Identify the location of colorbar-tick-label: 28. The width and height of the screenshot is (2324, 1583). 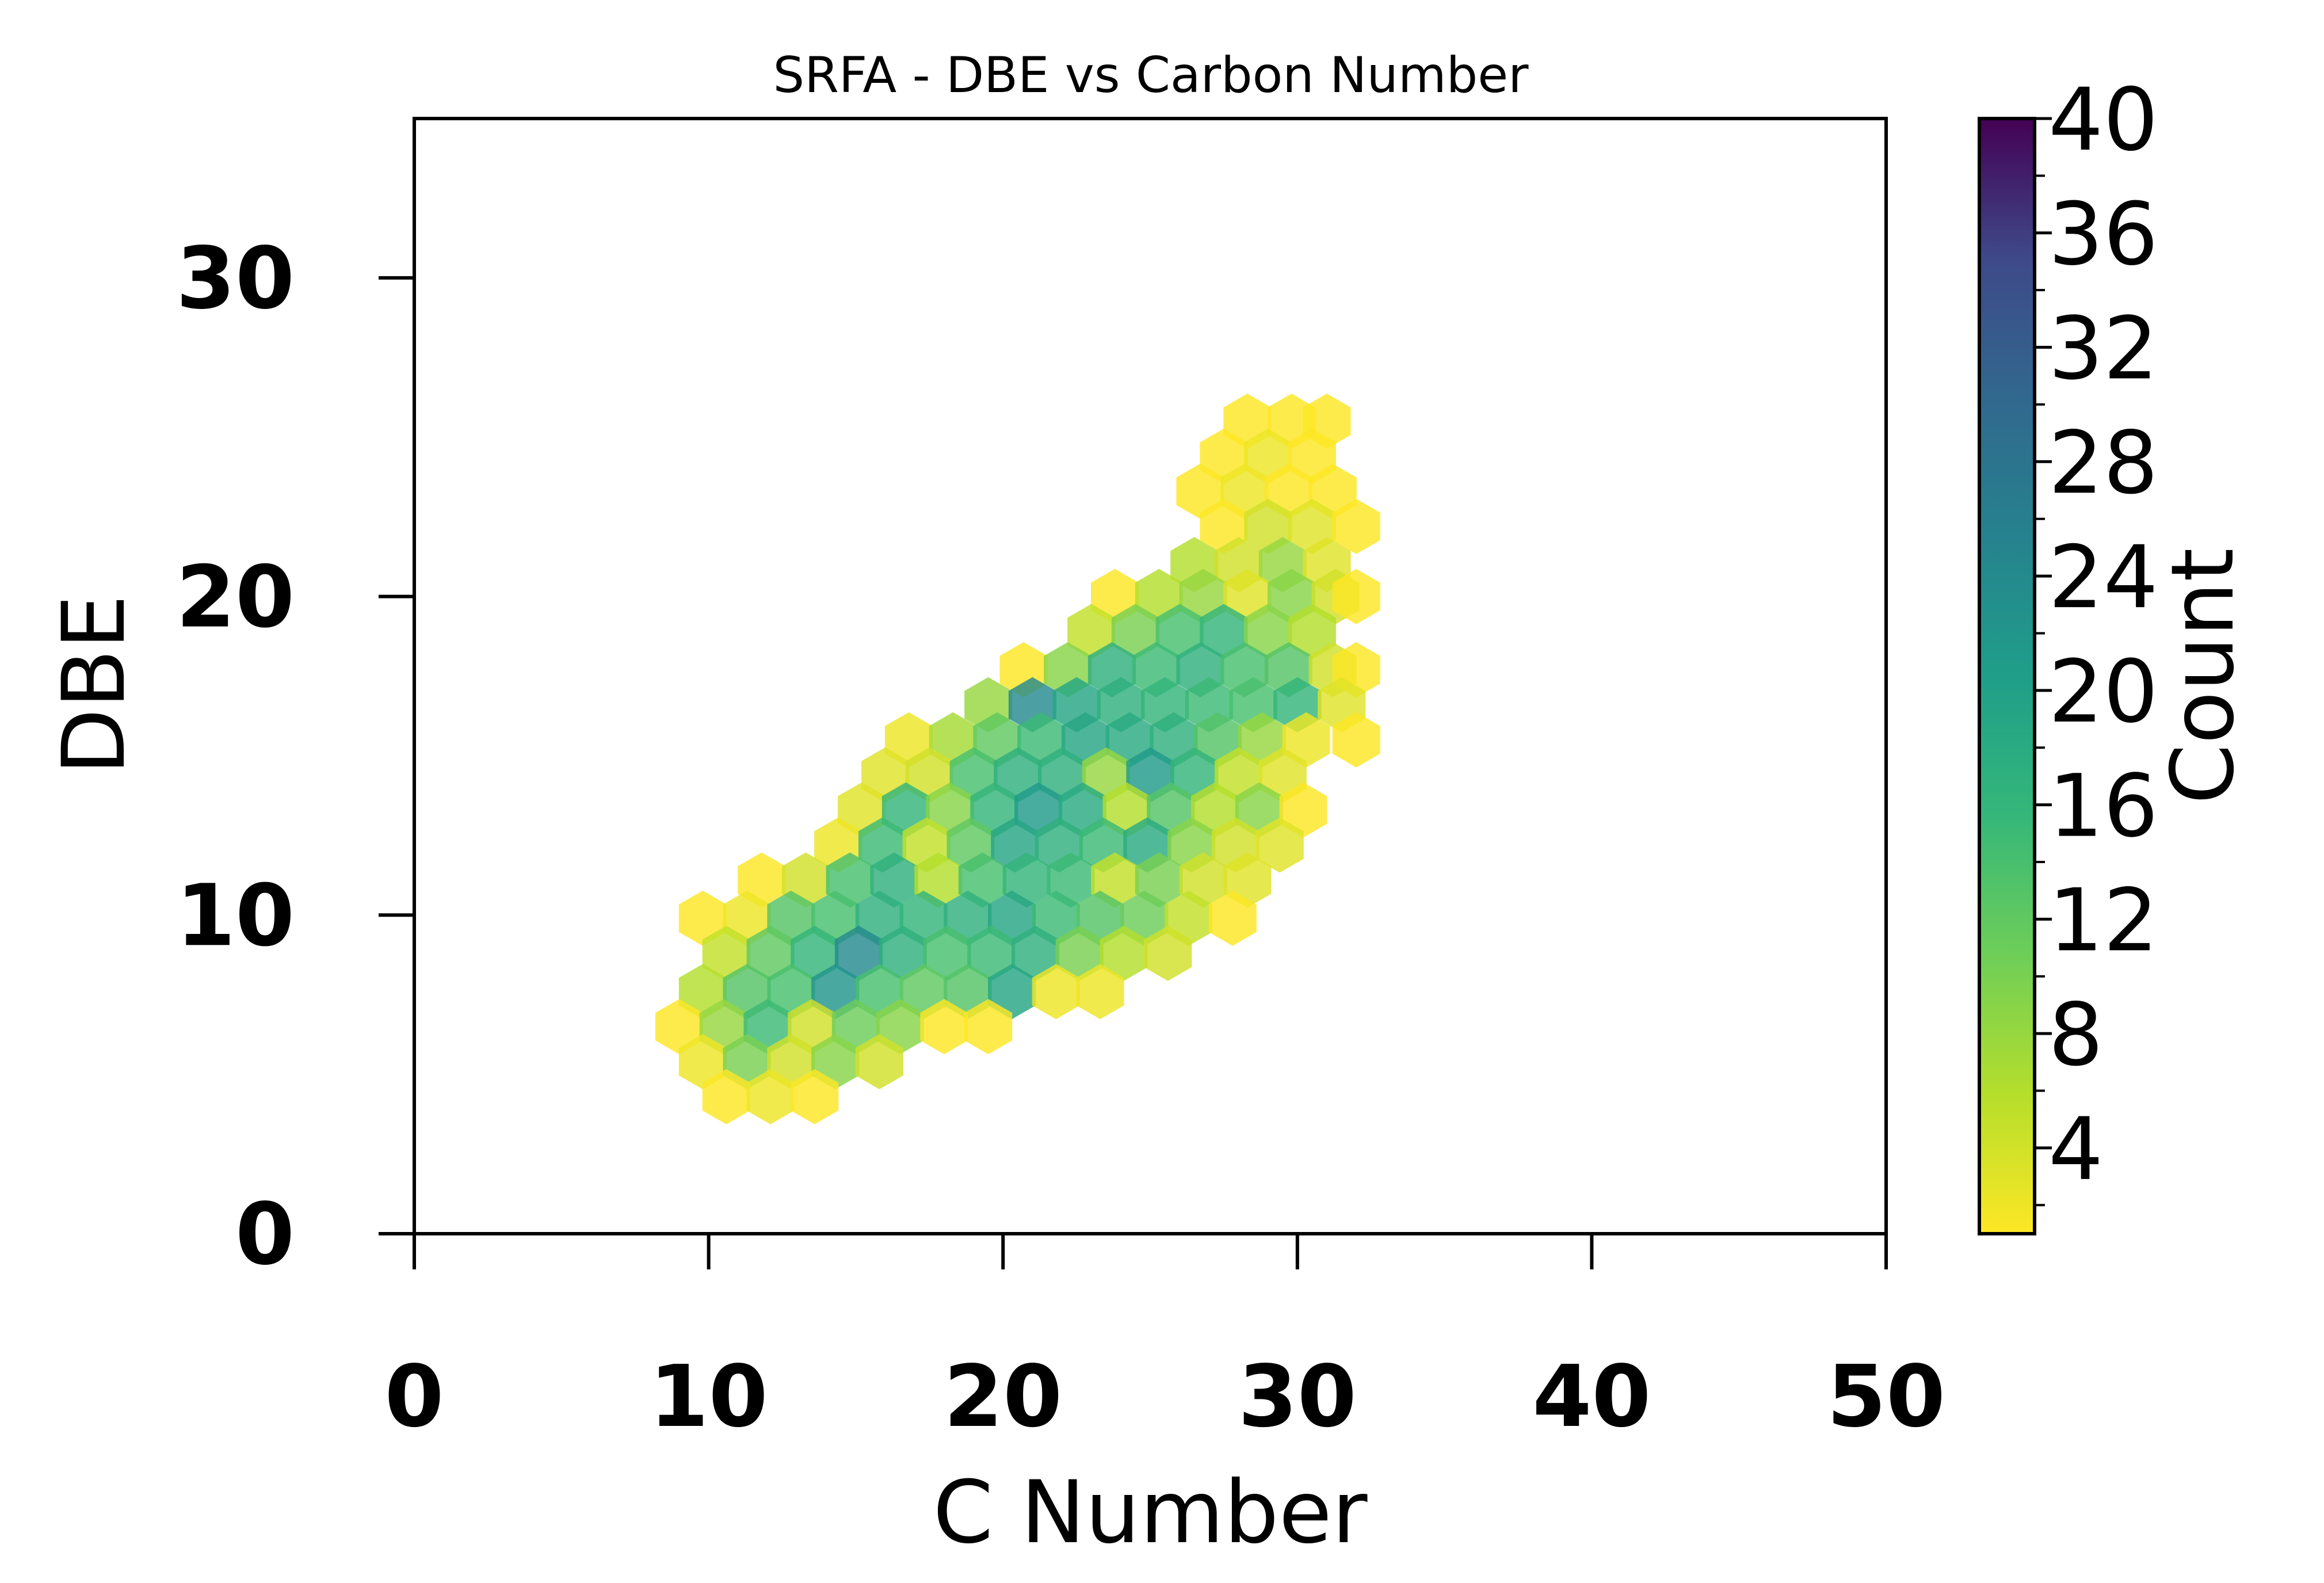
(2103, 463).